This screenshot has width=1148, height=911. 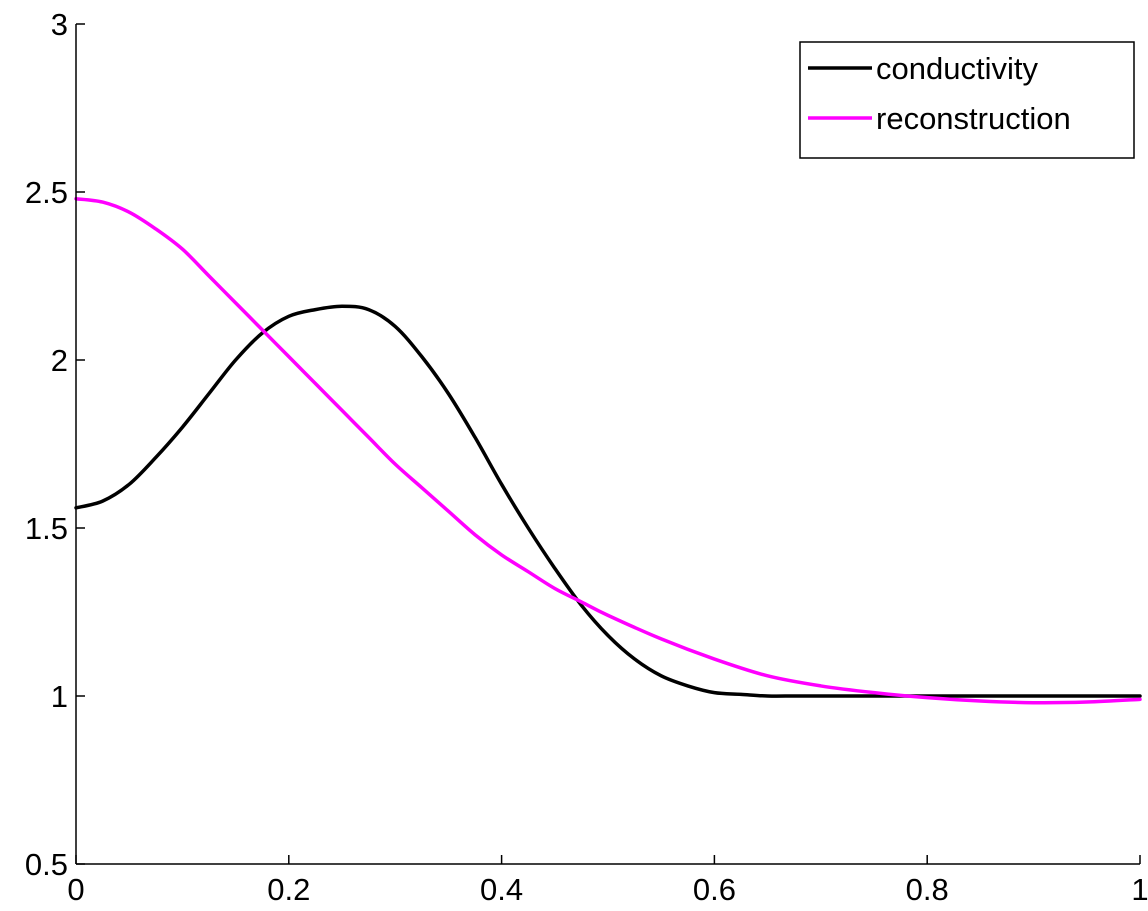 I want to click on legend-label-conductivity: conductivity, so click(x=957, y=68).